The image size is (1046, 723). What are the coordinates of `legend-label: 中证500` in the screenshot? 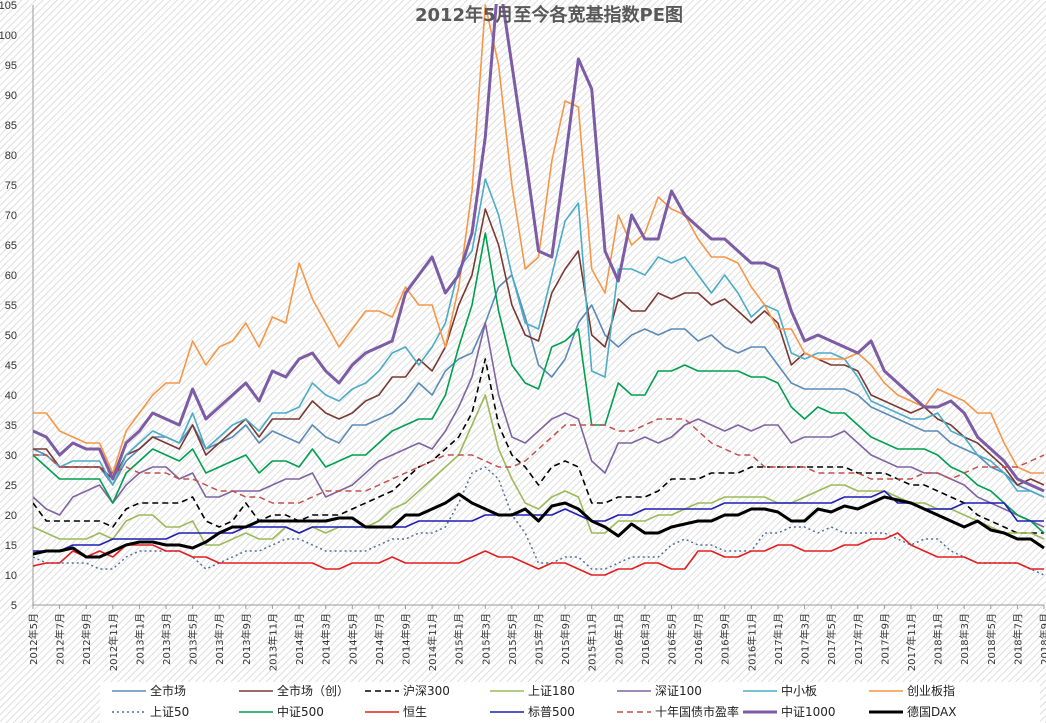 It's located at (300, 711).